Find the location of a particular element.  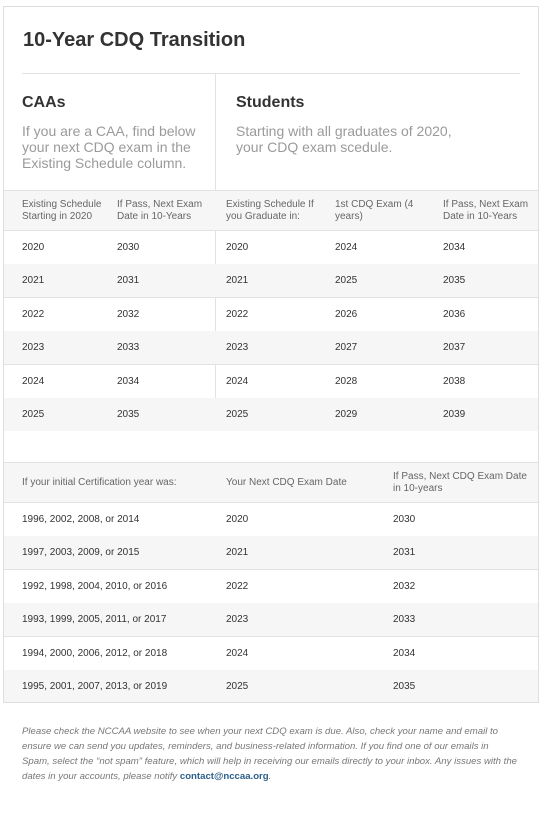

page-title: 10-Year CDQ Transition is located at coordinates (134, 40).